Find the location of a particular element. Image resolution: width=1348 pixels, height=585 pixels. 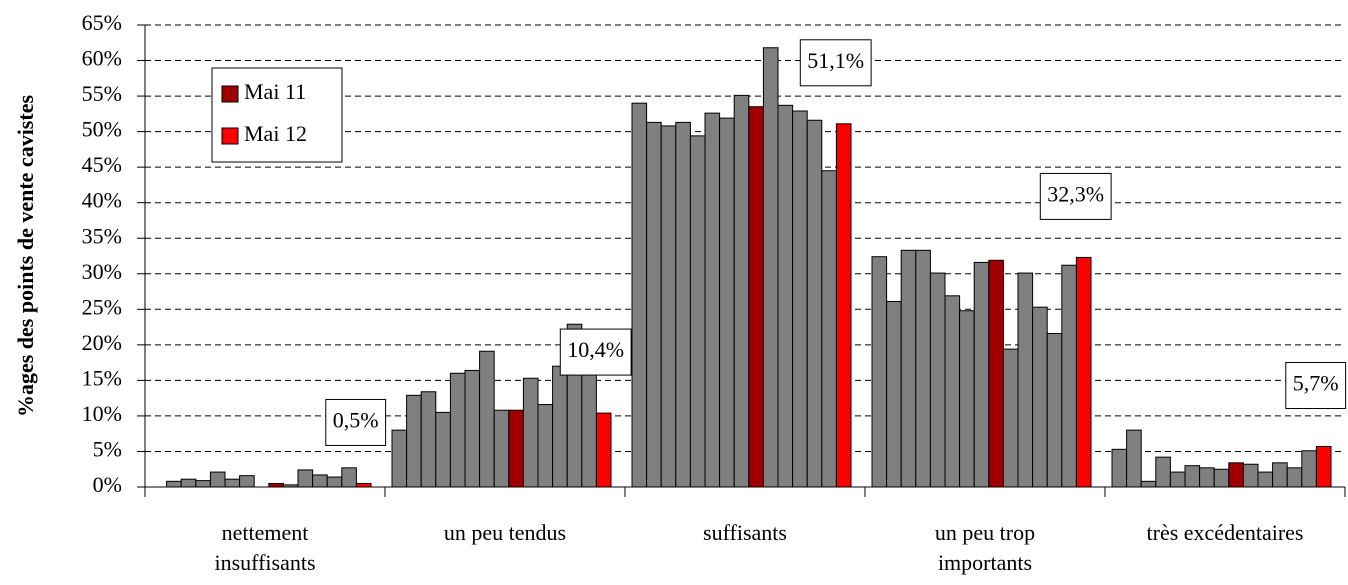

y-tick-label: 65% is located at coordinates (102, 22).